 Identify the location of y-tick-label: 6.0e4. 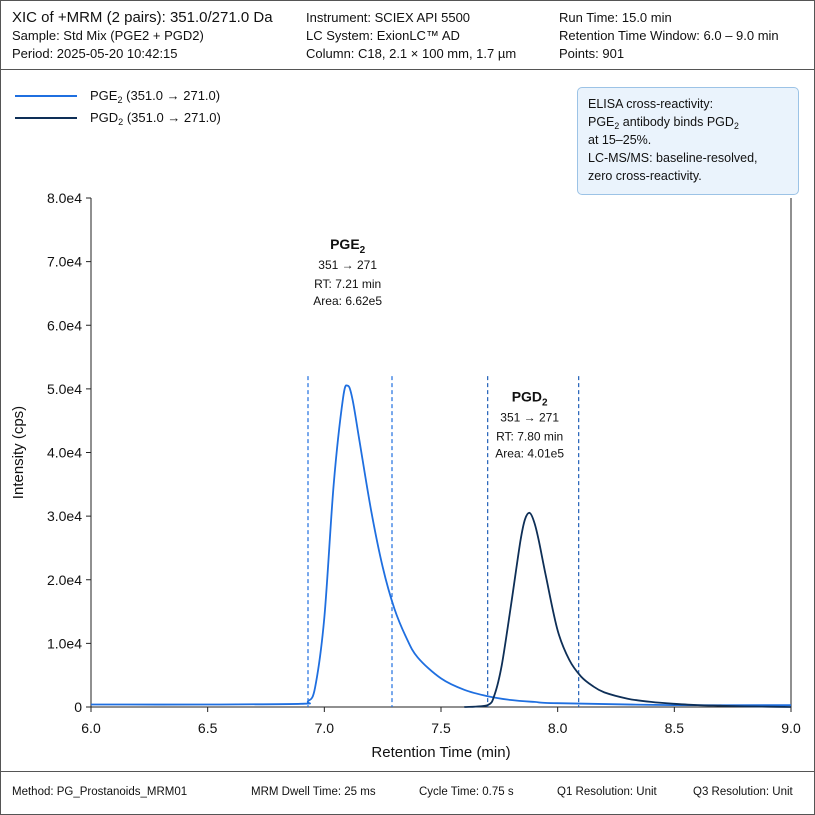
(64, 325).